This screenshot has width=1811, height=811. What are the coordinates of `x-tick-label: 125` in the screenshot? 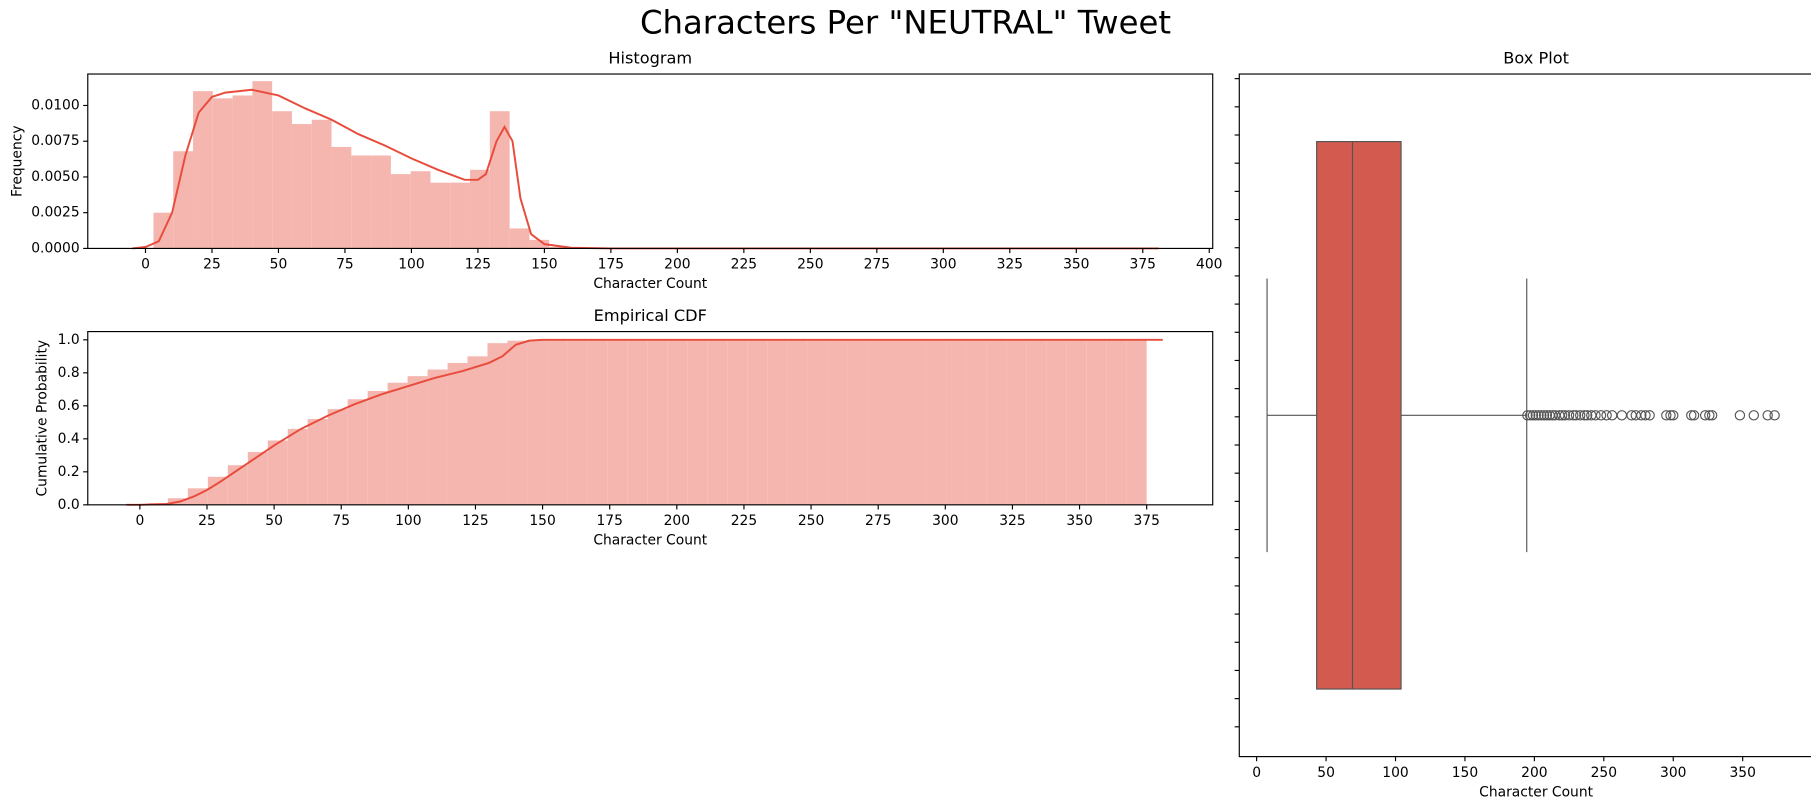 It's located at (475, 521).